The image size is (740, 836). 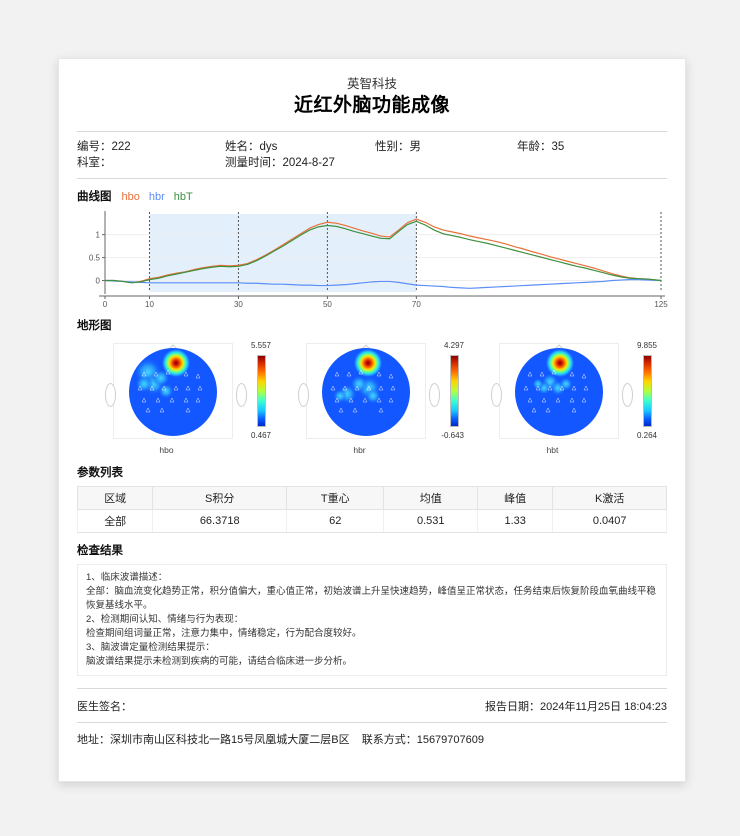 What do you see at coordinates (268, 147) in the screenshot?
I see `patient-name-value: dys` at bounding box center [268, 147].